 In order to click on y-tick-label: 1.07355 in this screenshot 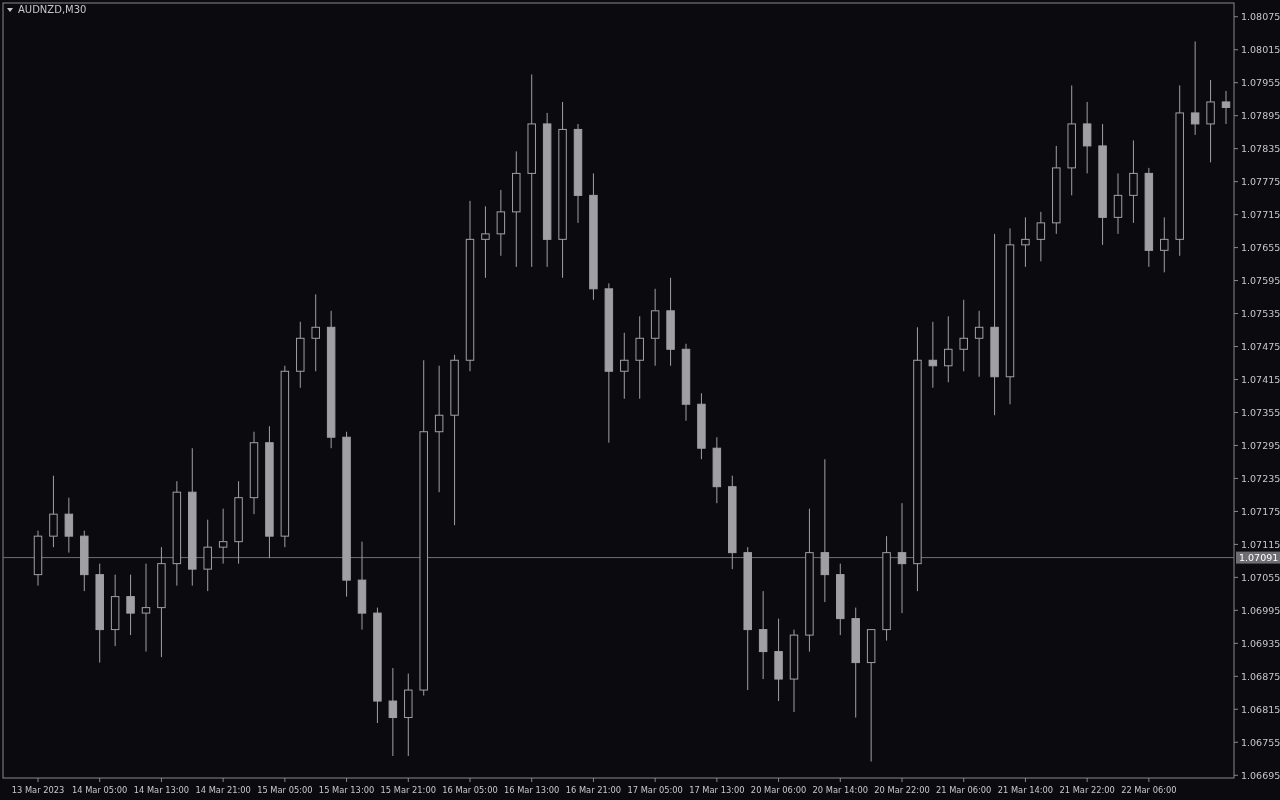, I will do `click(1260, 412)`.